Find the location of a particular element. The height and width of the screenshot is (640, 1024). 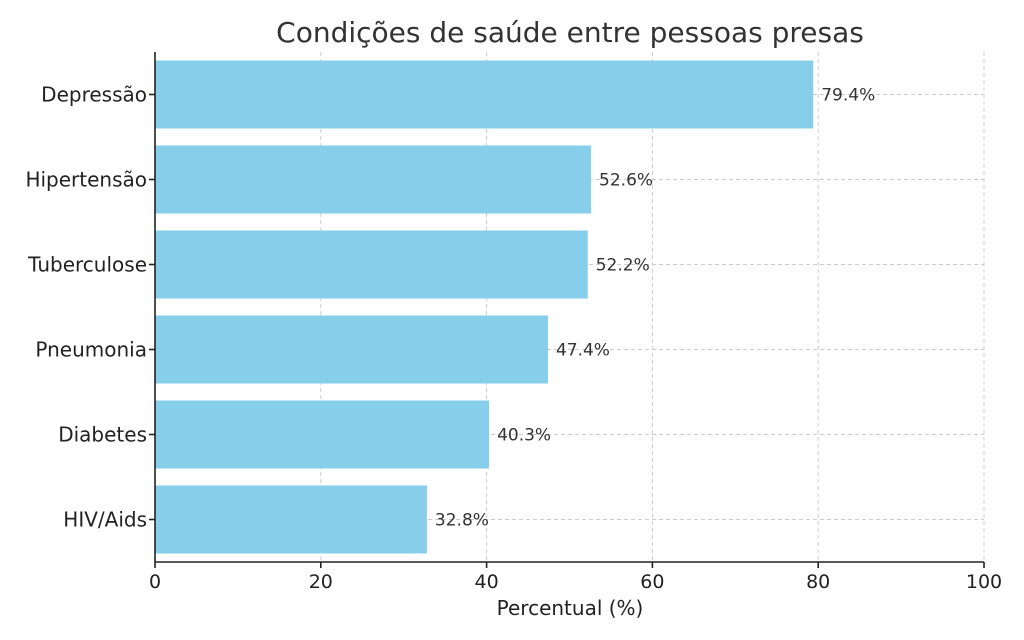

x-tick-label: 0 is located at coordinates (155, 582).